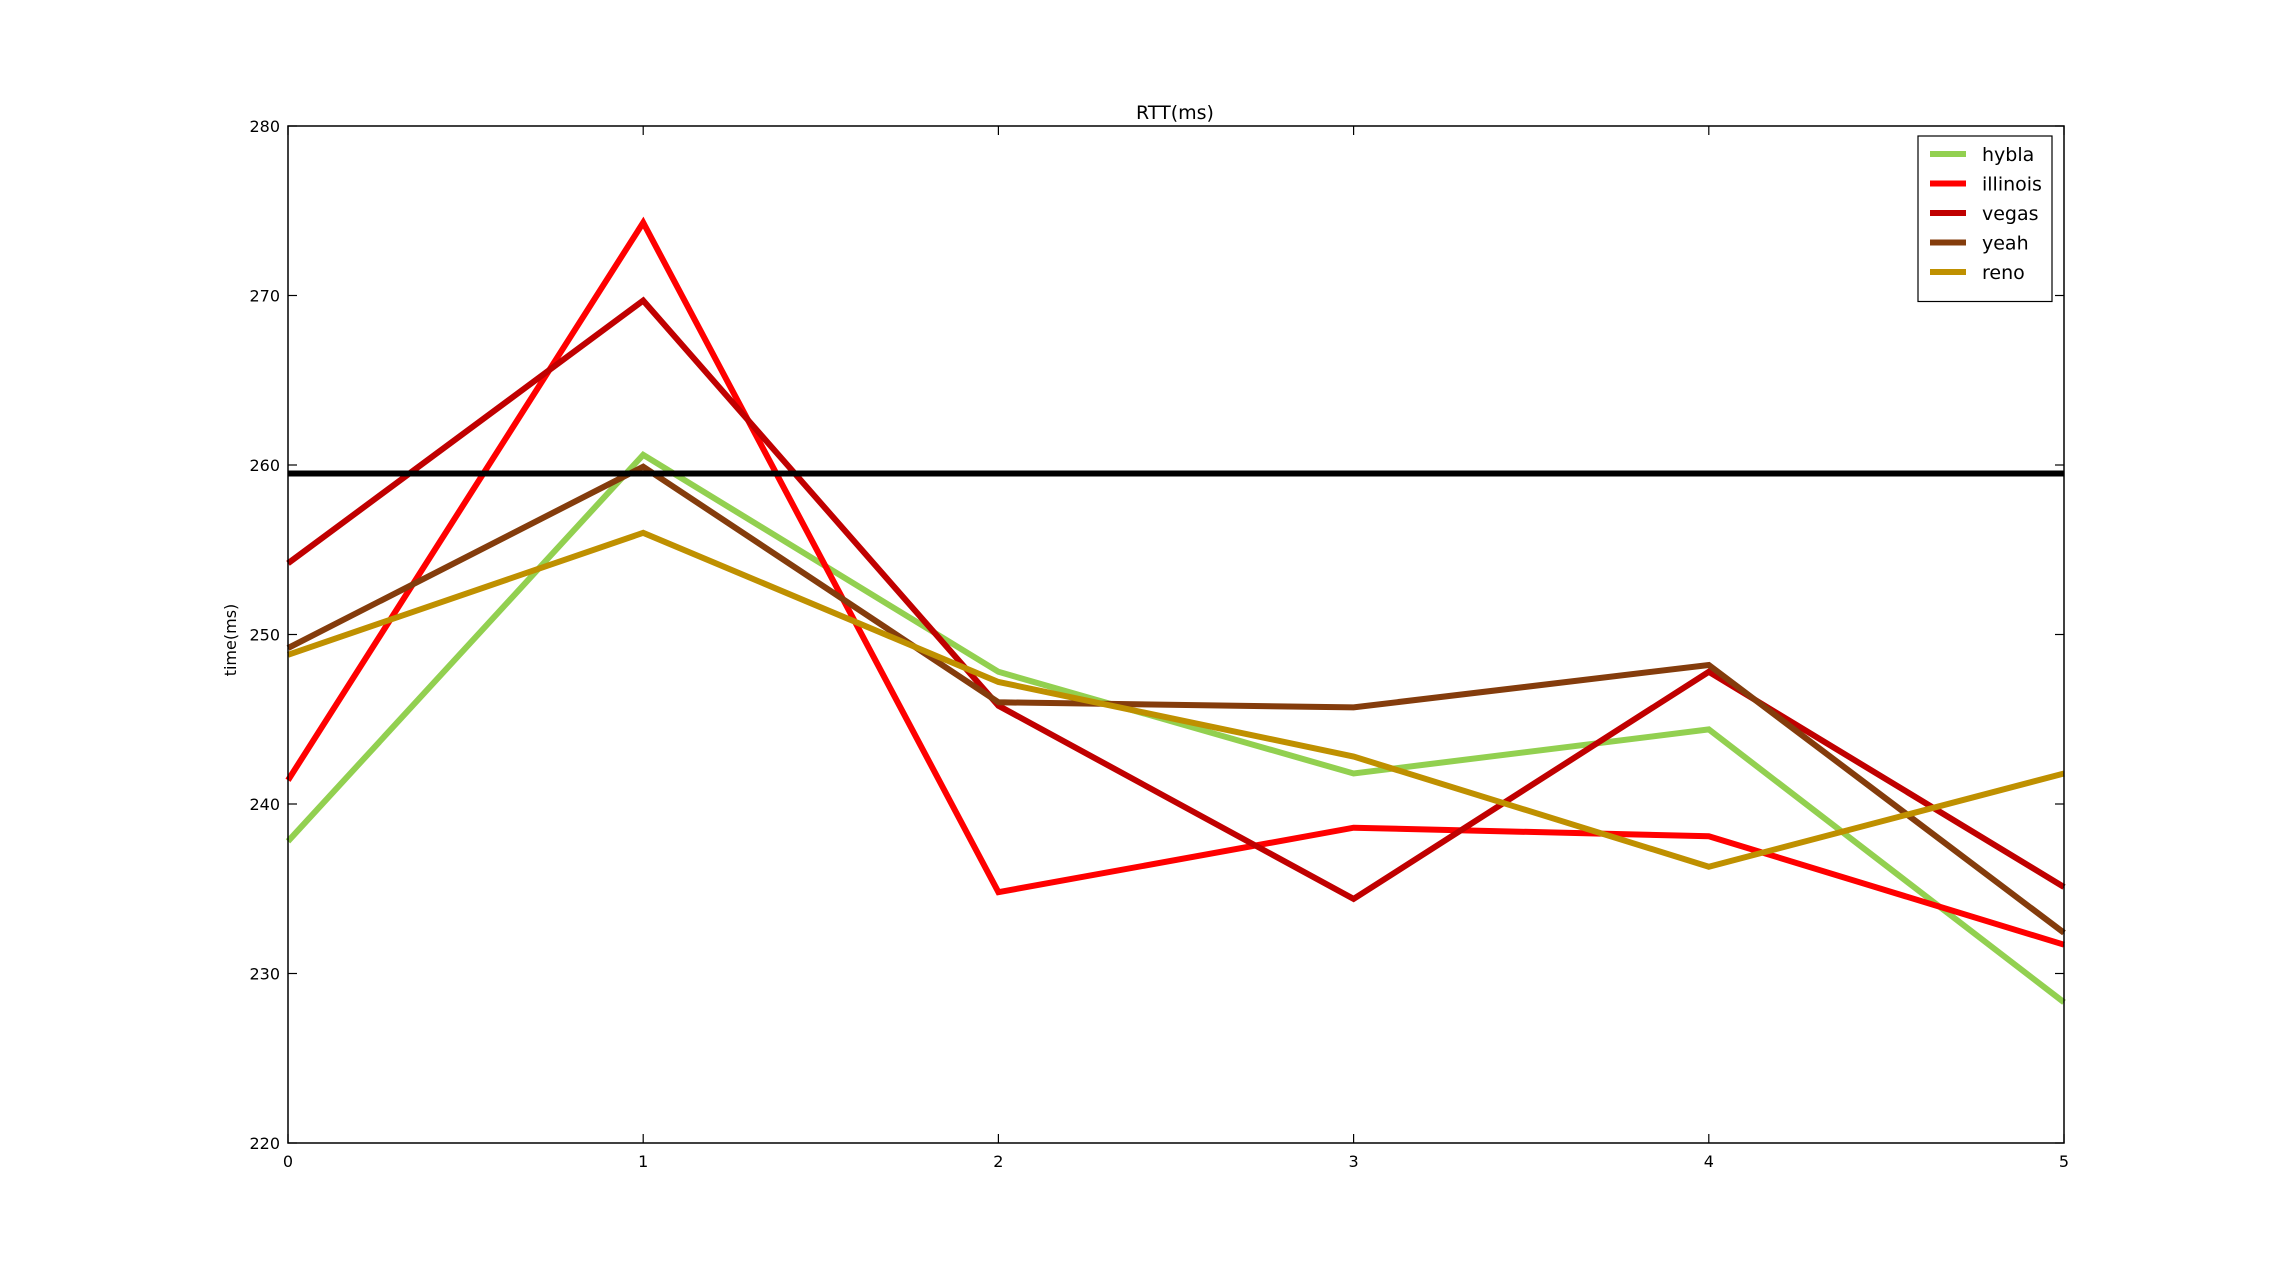  What do you see at coordinates (264, 804) in the screenshot?
I see `y-tick-label: 240` at bounding box center [264, 804].